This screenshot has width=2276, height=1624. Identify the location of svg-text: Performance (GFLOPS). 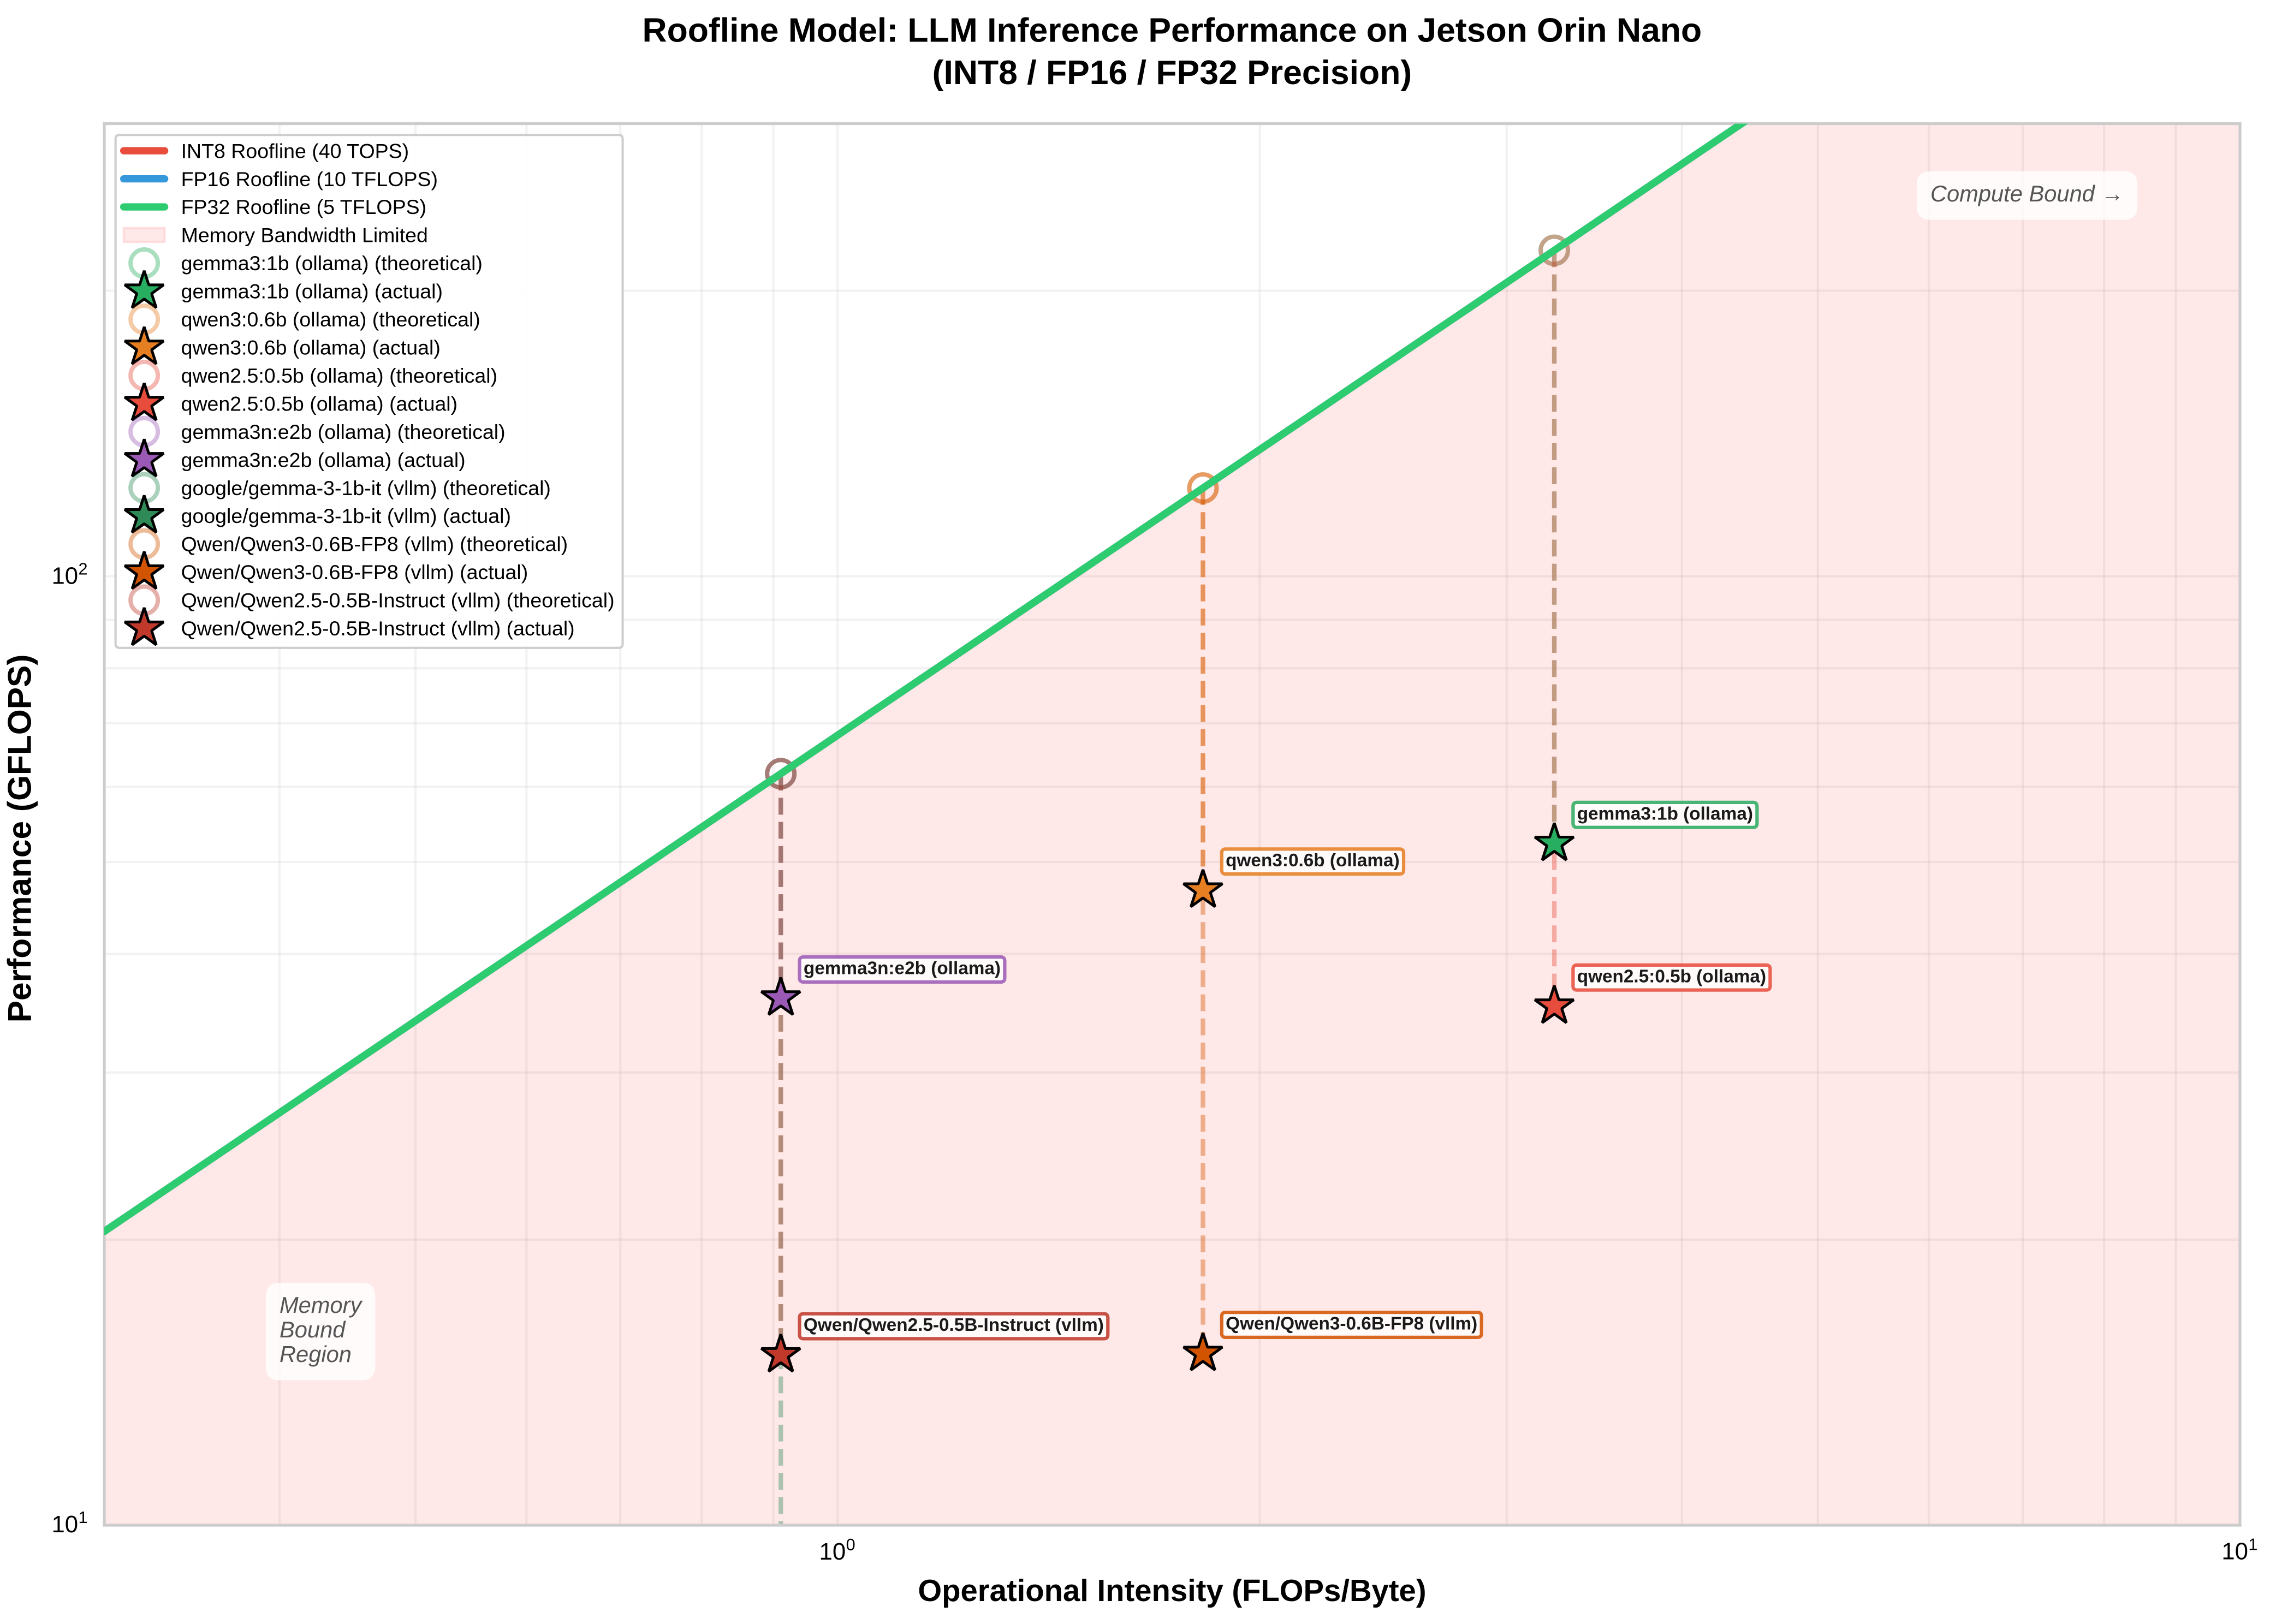
(19, 839).